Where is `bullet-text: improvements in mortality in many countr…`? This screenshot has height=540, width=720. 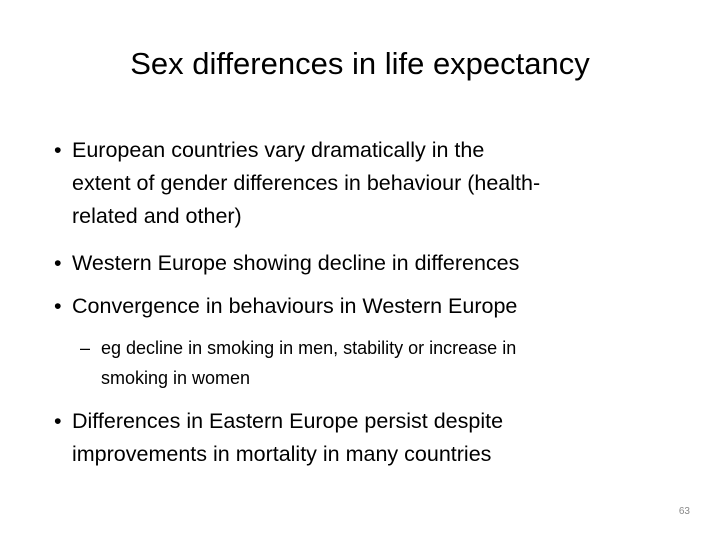
bullet-text: improvements in mortality in many countr… is located at coordinates (282, 454).